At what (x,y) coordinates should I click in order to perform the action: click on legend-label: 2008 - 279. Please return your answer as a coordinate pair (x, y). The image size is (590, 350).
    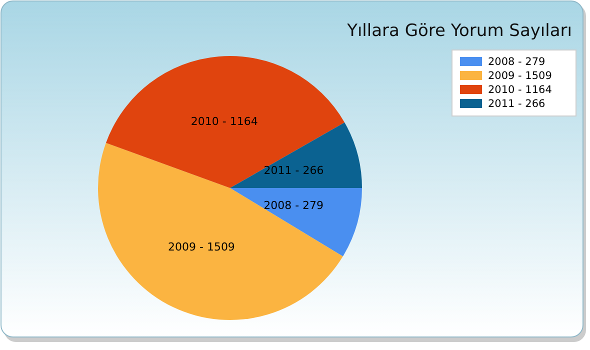
    Looking at the image, I should click on (517, 62).